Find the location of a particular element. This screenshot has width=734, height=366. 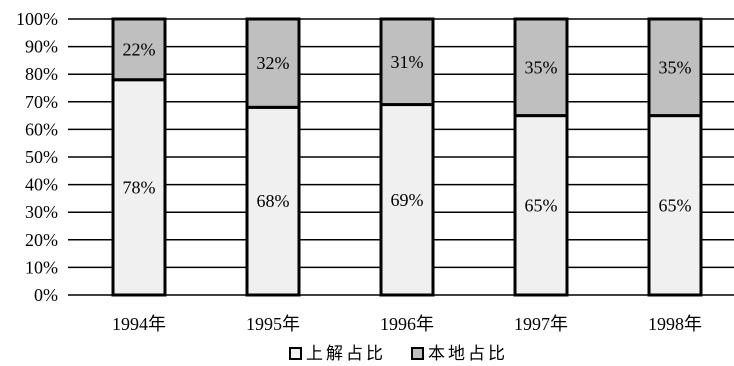

x-tick-label: 1994年 is located at coordinates (139, 324).